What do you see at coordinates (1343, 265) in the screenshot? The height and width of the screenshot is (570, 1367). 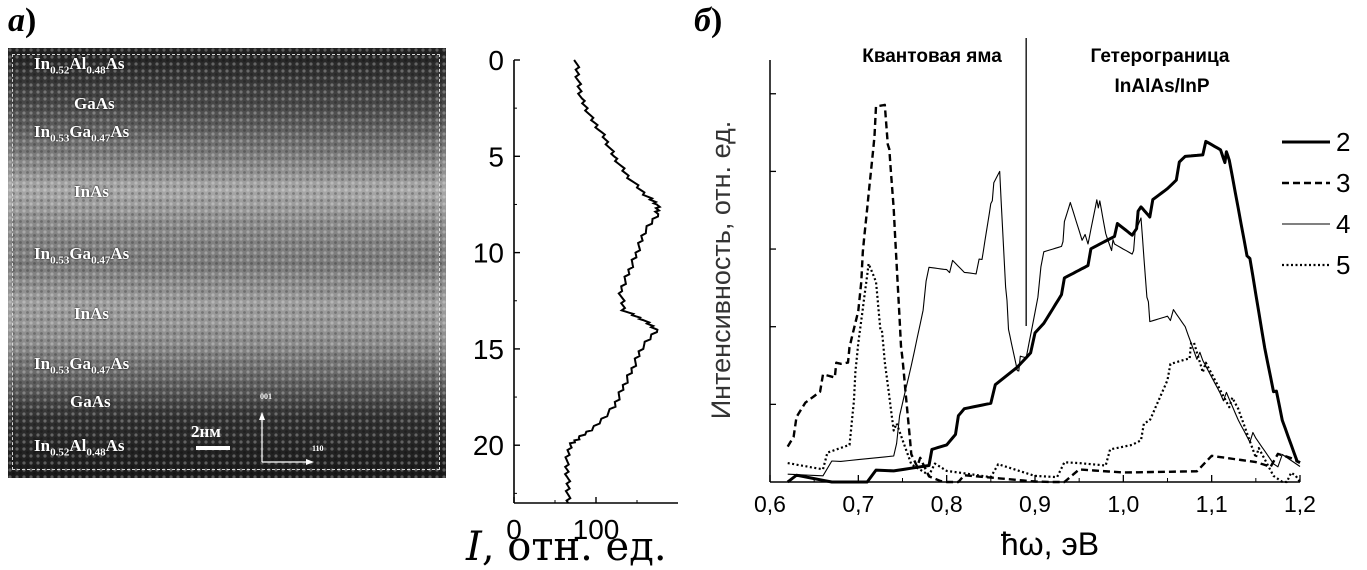 I see `legend-label-5: 5` at bounding box center [1343, 265].